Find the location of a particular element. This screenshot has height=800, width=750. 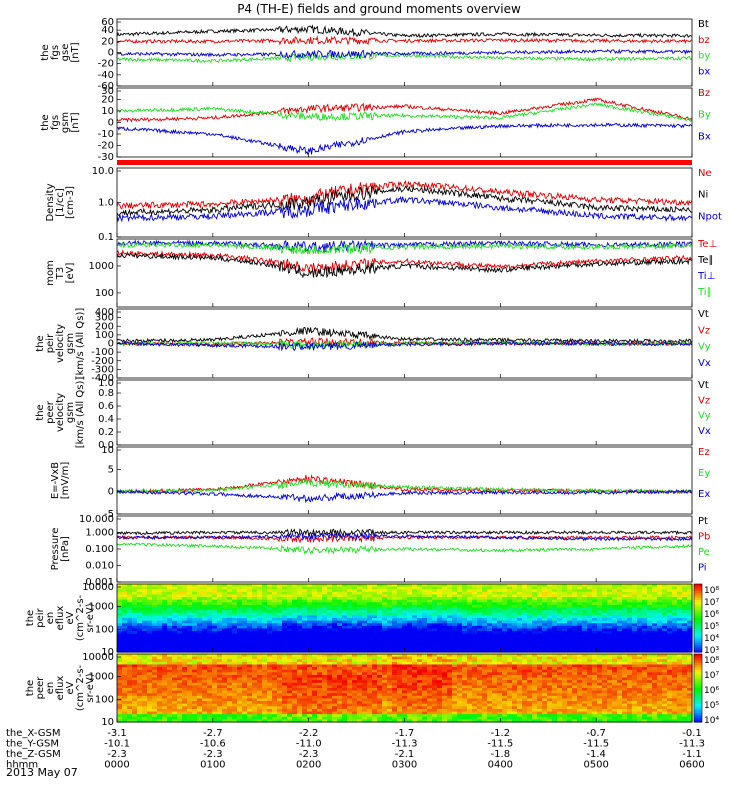

series-line-Npot is located at coordinates (404, 209).